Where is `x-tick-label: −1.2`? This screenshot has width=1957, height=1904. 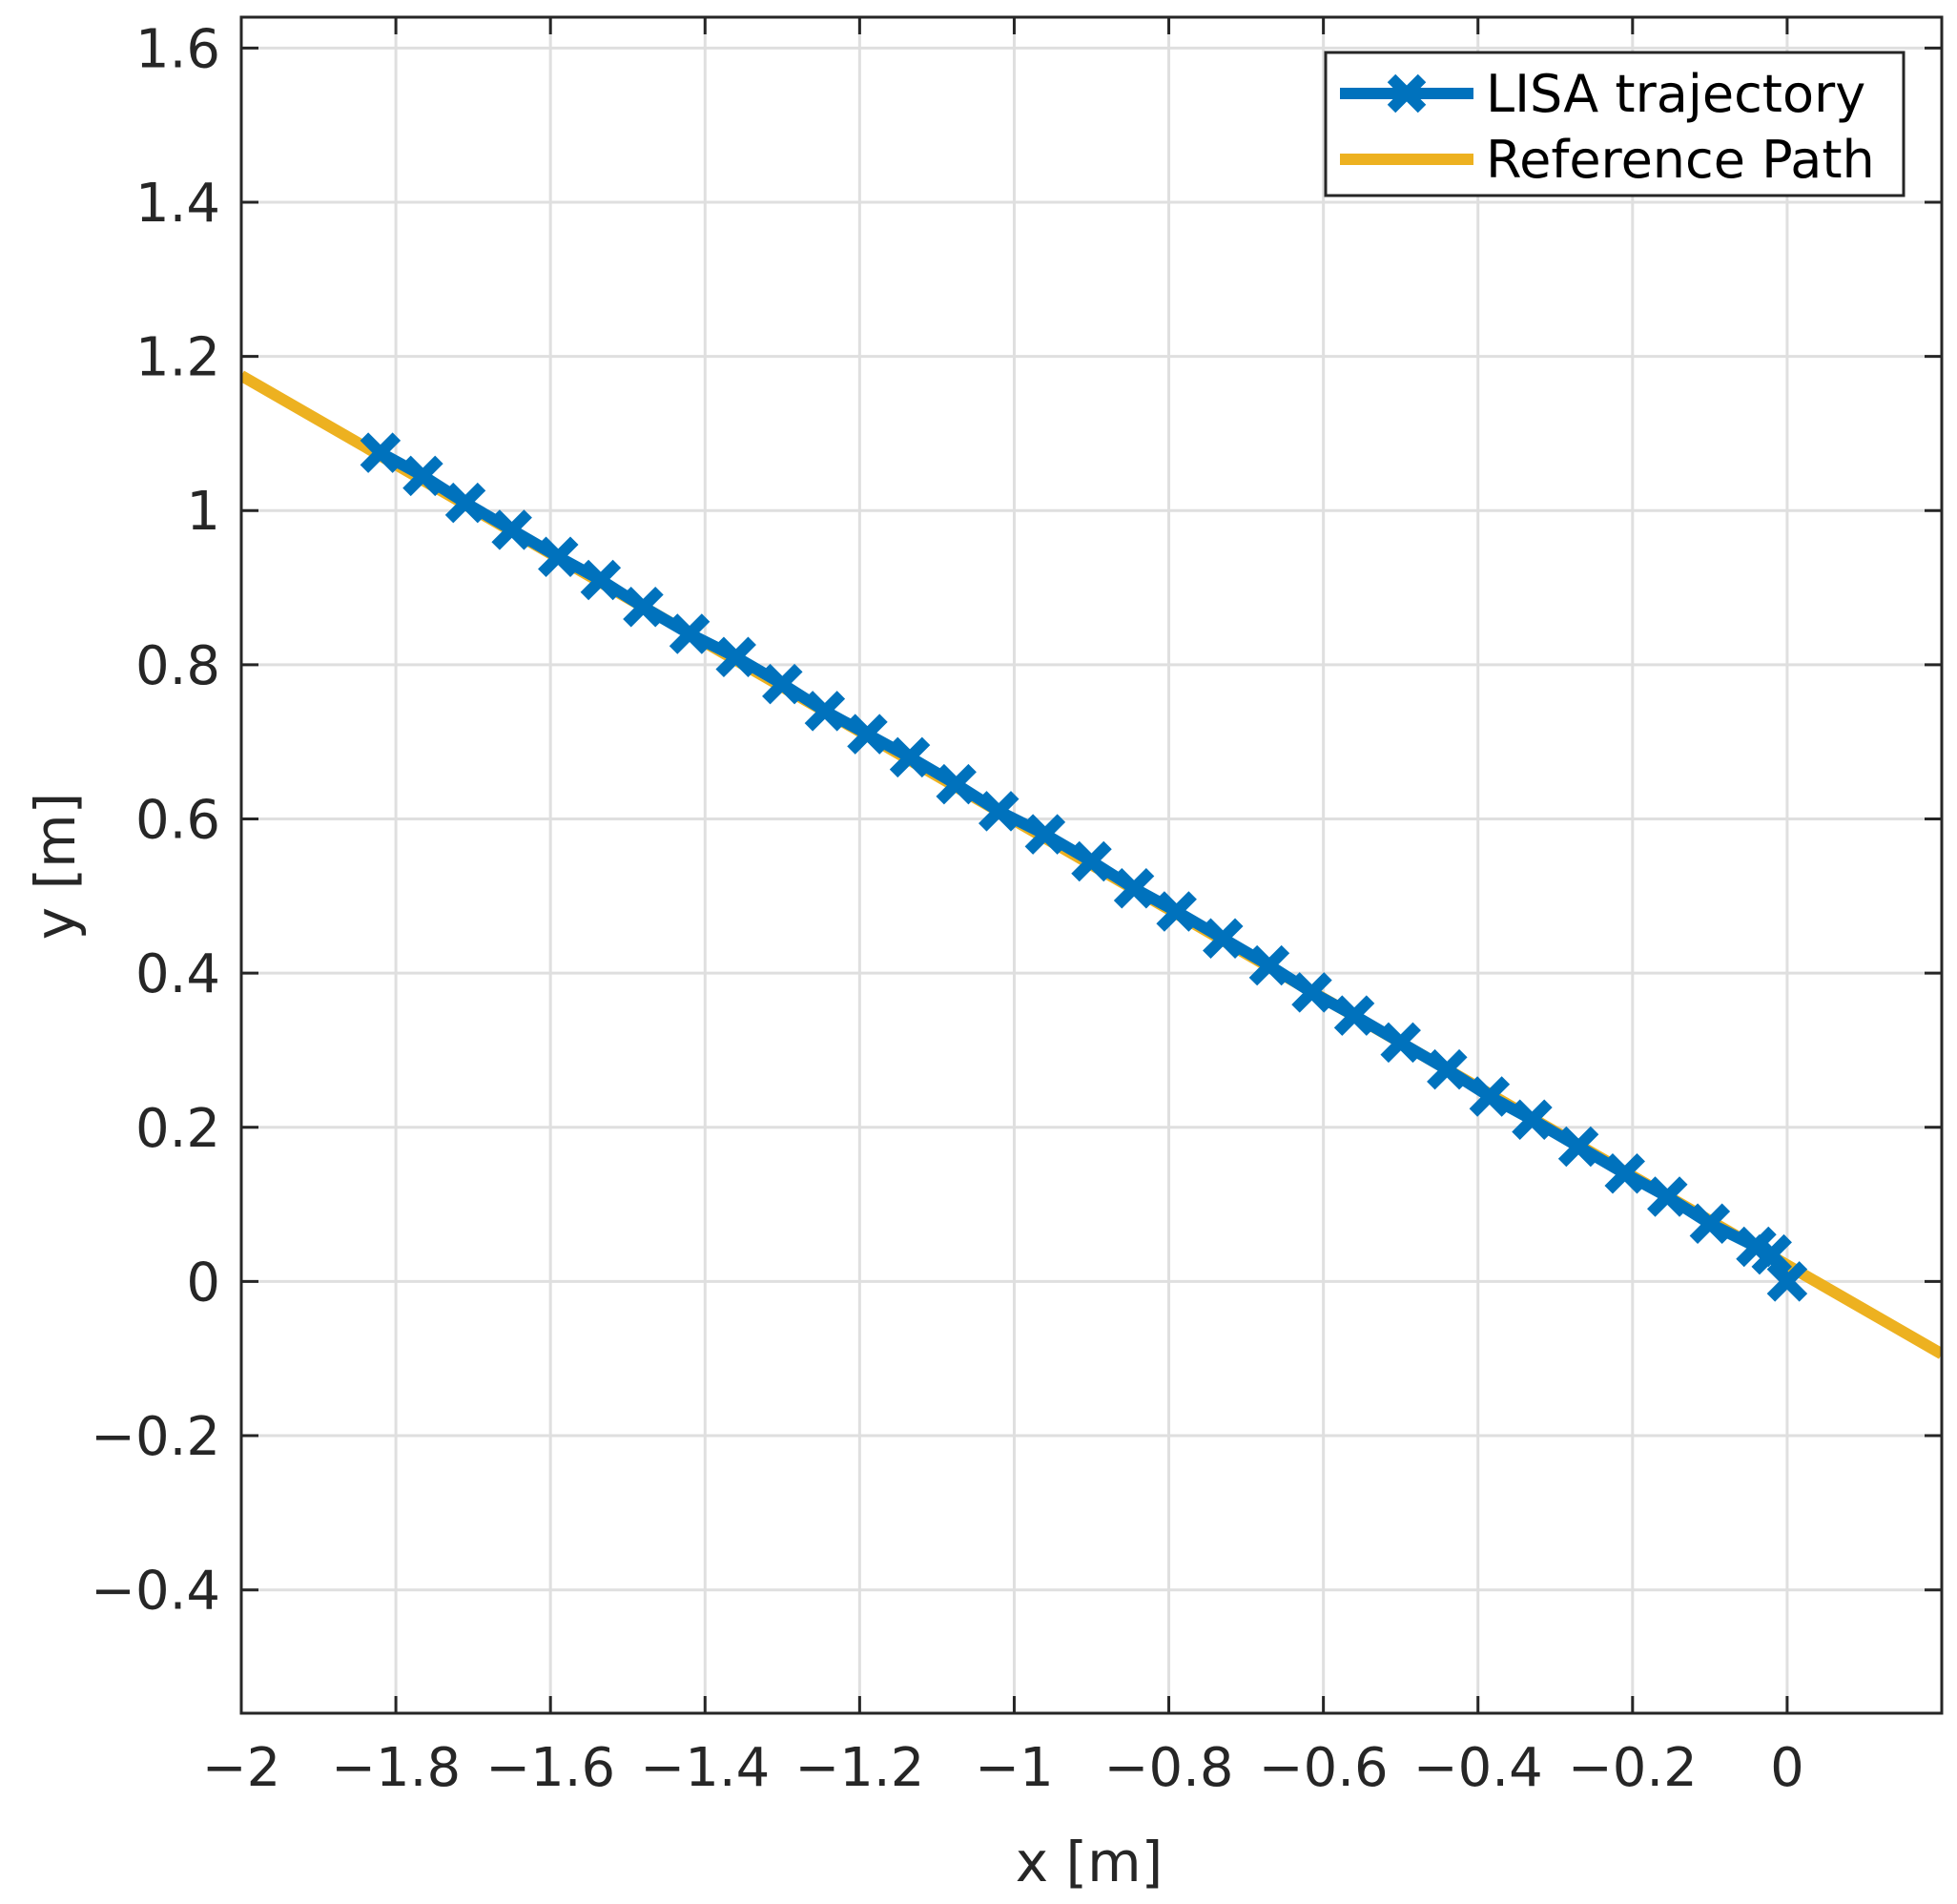 x-tick-label: −1.2 is located at coordinates (859, 1768).